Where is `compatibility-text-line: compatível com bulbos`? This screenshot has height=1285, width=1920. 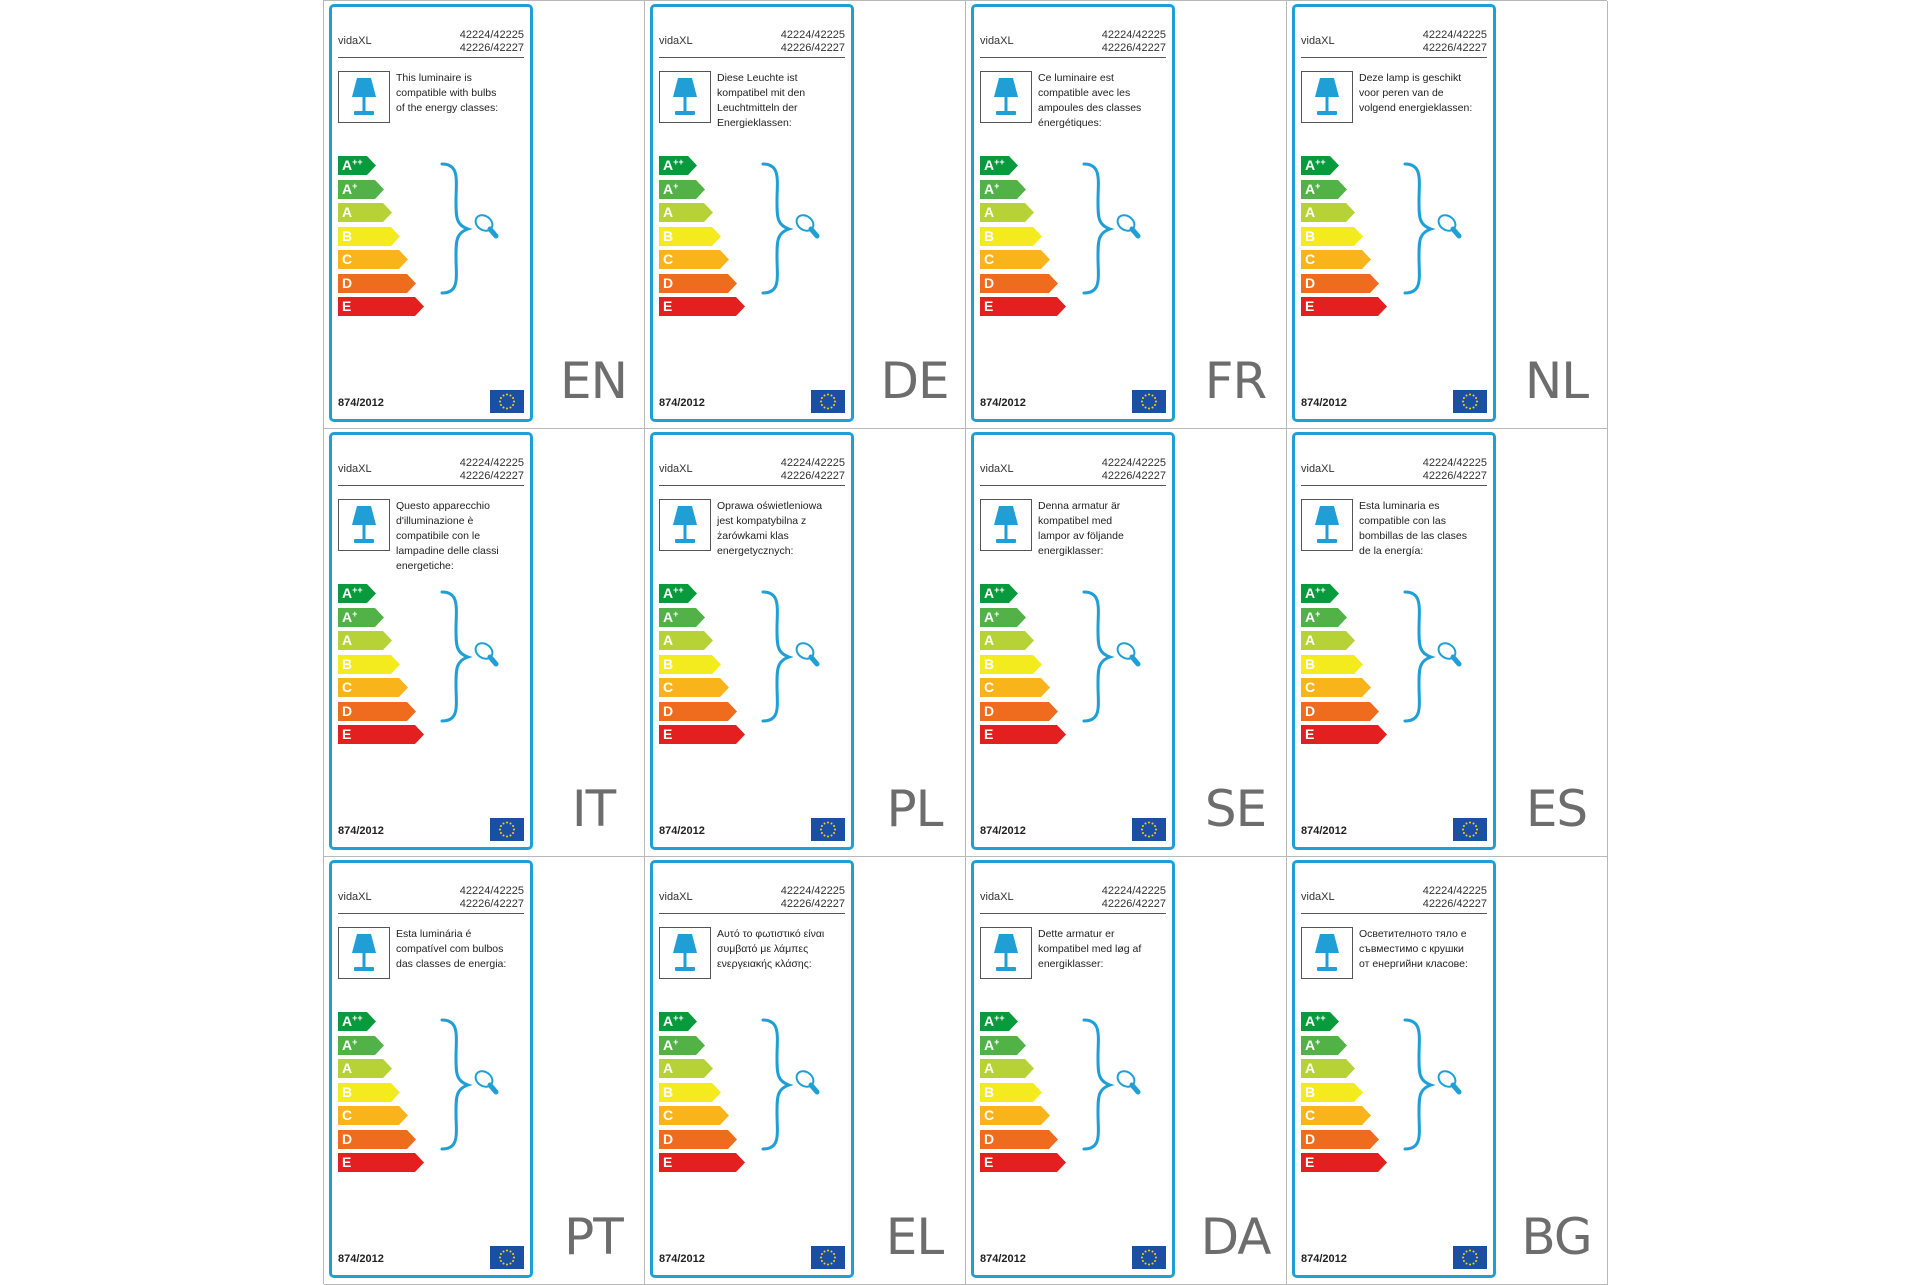
compatibility-text-line: compatível com bulbos is located at coordinates (450, 949).